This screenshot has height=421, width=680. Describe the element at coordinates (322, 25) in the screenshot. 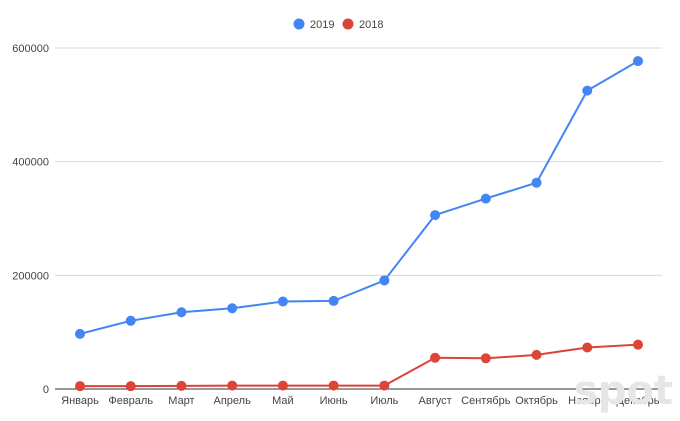

I see `legend-label: 2019` at that location.